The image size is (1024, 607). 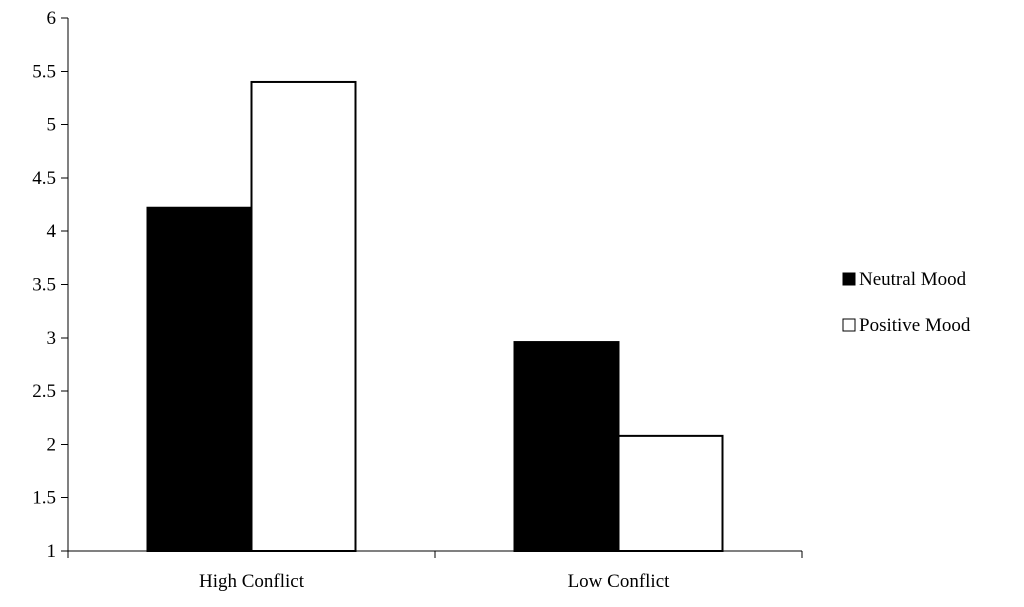 I want to click on y-tick-label: 5, so click(x=52, y=125).